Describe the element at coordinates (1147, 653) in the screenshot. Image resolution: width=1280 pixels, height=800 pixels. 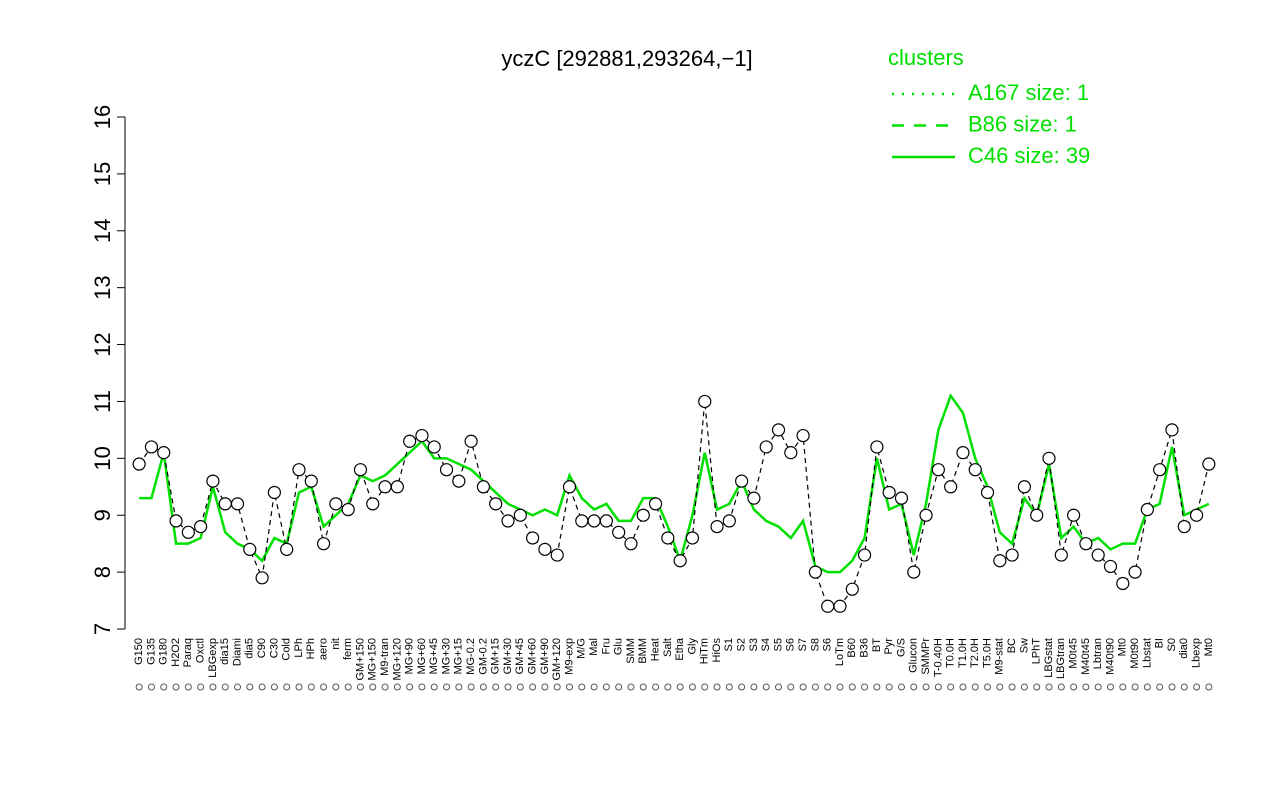
I see `x-tick-label: Lbstat` at that location.